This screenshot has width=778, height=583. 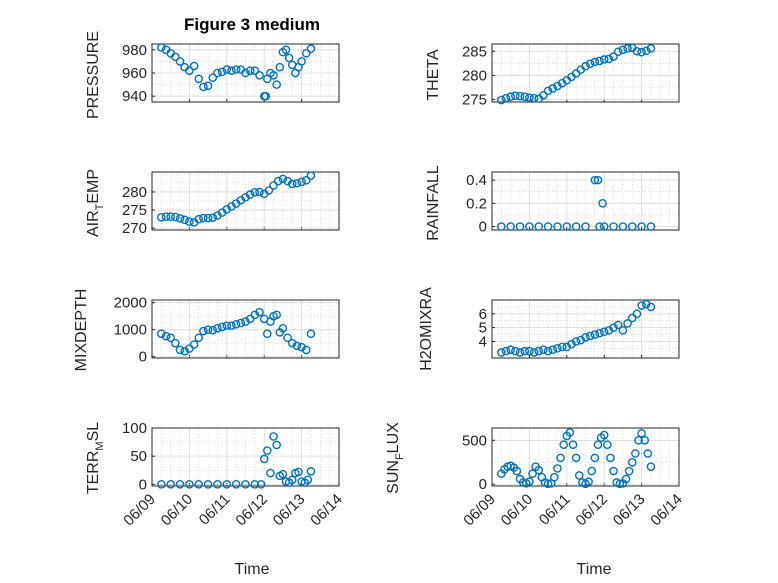 What do you see at coordinates (474, 51) in the screenshot?
I see `y-tick-label: 285` at bounding box center [474, 51].